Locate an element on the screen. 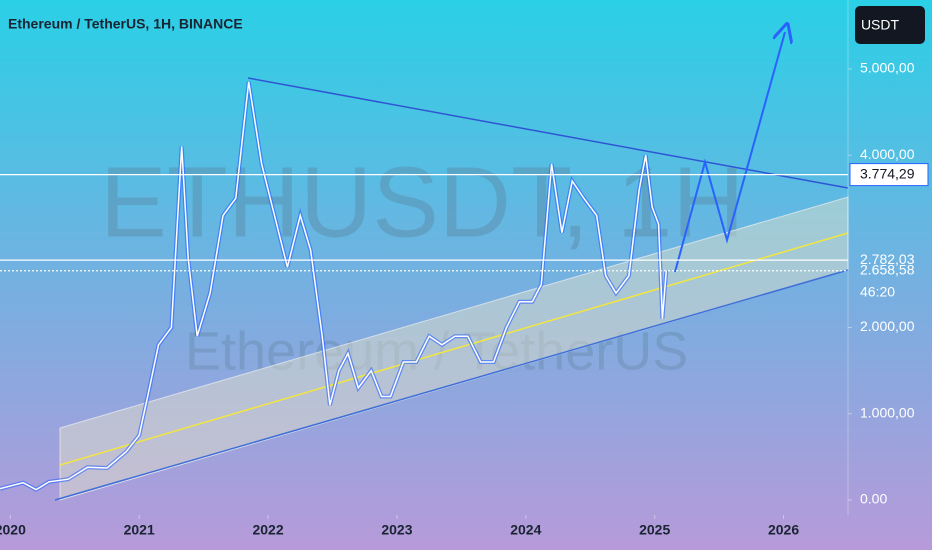 This screenshot has height=550, width=932. x-tick-label: 2022 is located at coordinates (267, 530).